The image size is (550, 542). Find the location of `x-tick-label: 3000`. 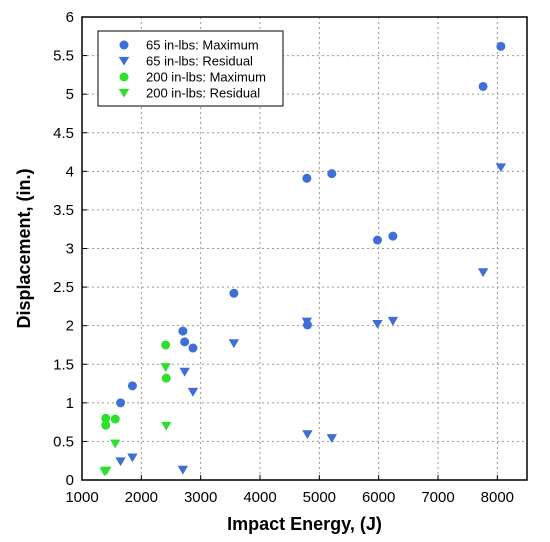

x-tick-label: 3000 is located at coordinates (200, 497).